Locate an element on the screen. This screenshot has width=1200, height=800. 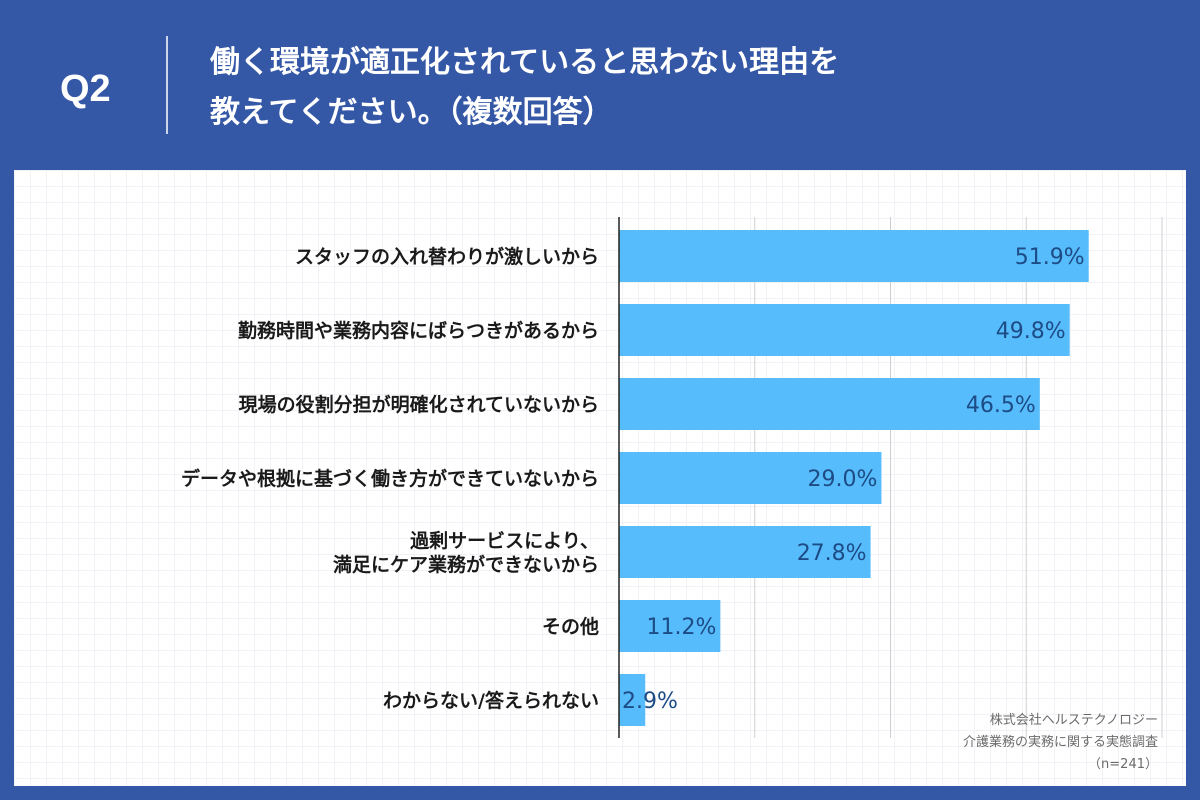
category-label: わからない/答えられない is located at coordinates (491, 700).